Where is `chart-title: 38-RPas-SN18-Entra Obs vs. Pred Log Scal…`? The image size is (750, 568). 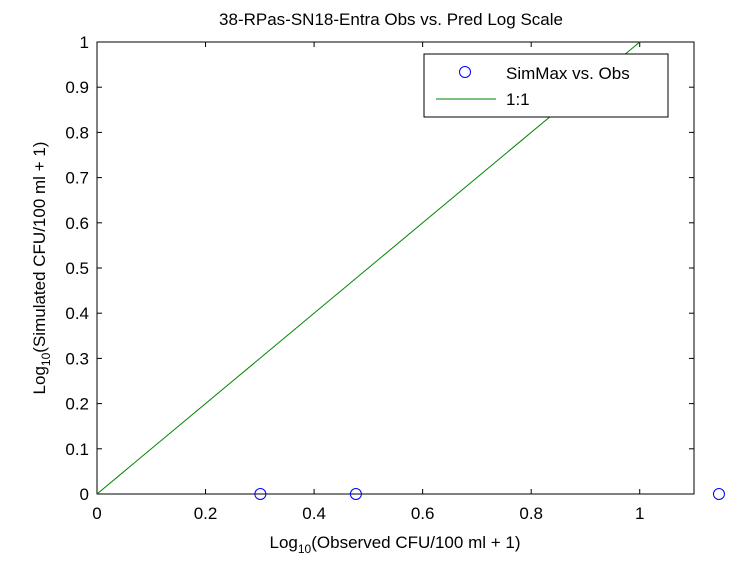 chart-title: 38-RPas-SN18-Entra Obs vs. Pred Log Scal… is located at coordinates (391, 19).